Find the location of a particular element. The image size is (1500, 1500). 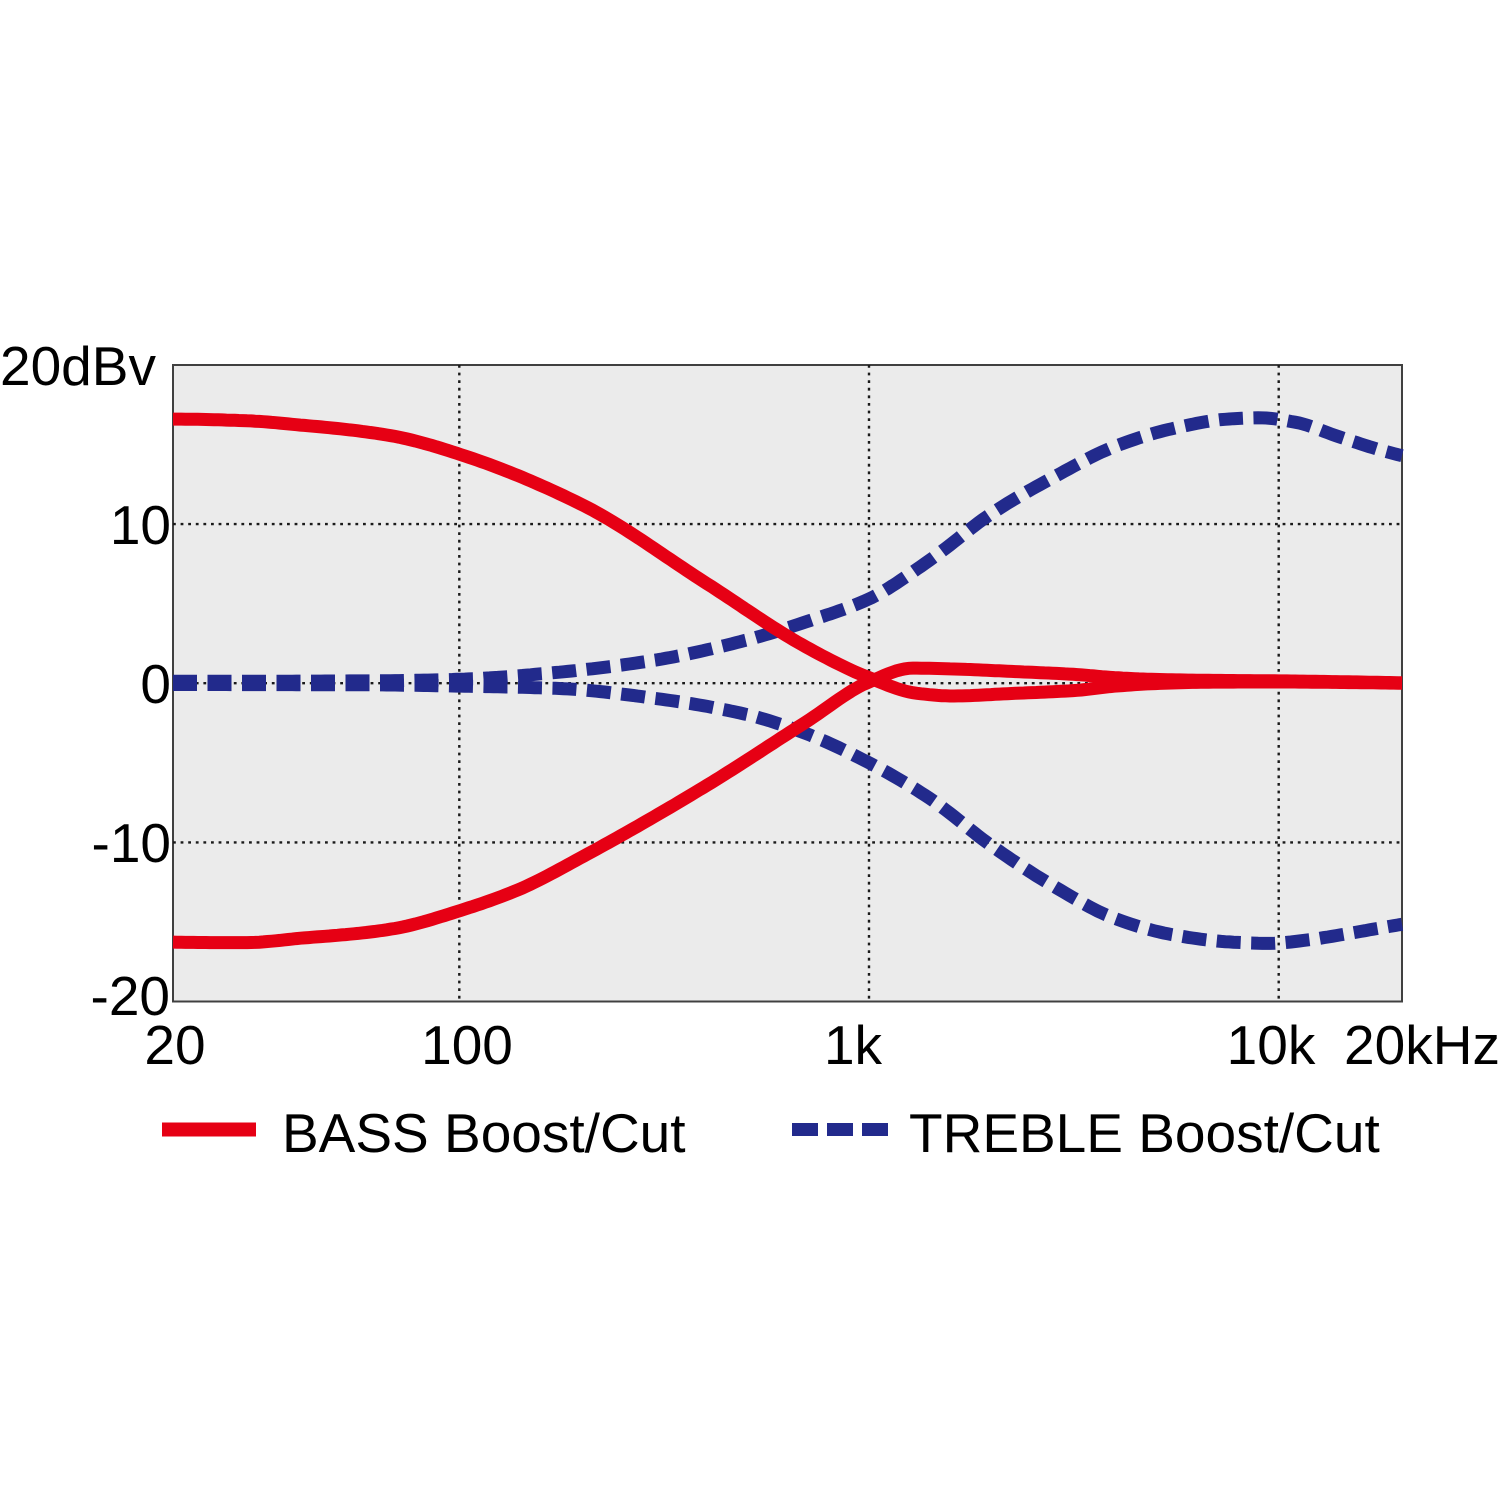

svg-text: 10k is located at coordinates (1271, 1045).